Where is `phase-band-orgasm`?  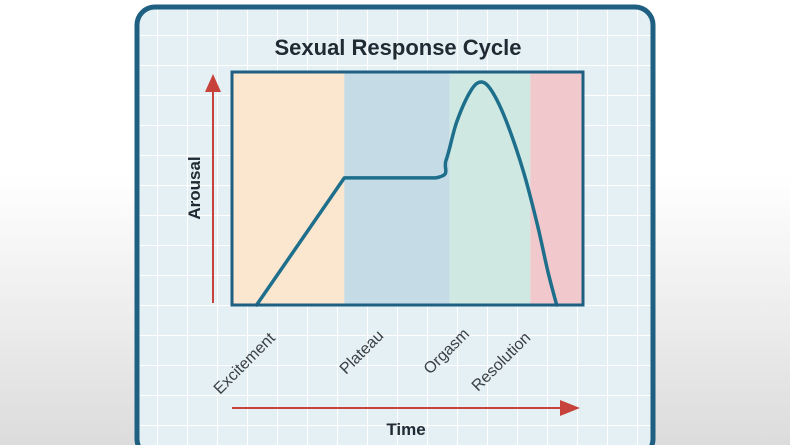 phase-band-orgasm is located at coordinates (490, 188).